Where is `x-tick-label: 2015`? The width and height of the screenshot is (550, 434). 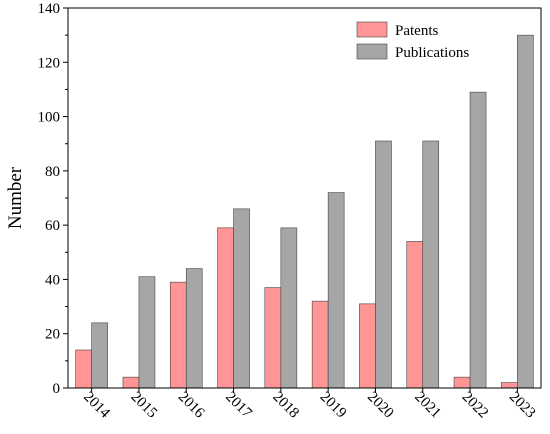
x-tick-label: 2015 is located at coordinates (144, 405).